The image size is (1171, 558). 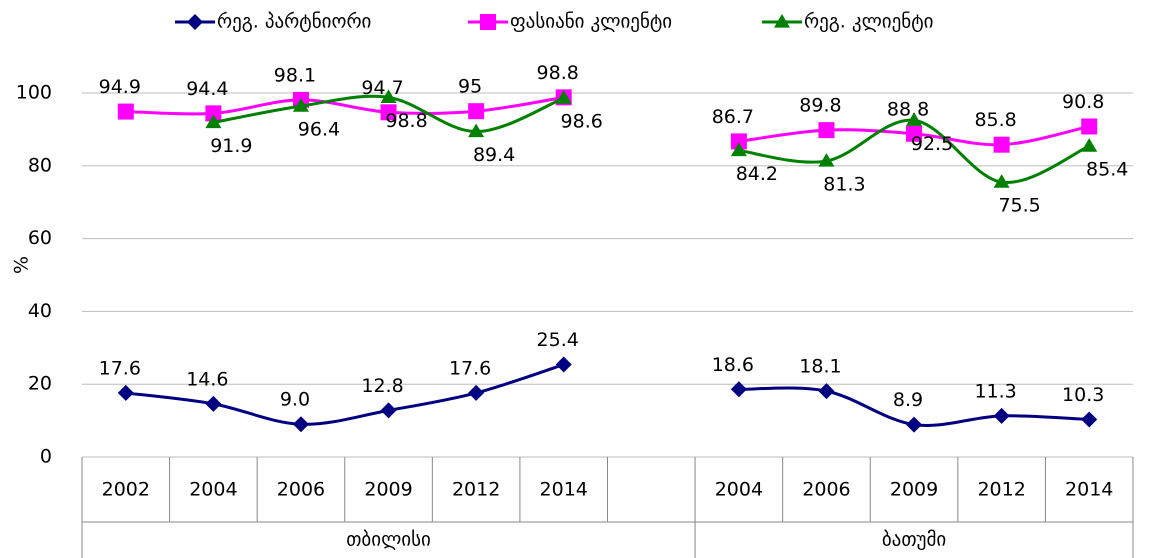 I want to click on data-label: 94.9, so click(x=120, y=87).